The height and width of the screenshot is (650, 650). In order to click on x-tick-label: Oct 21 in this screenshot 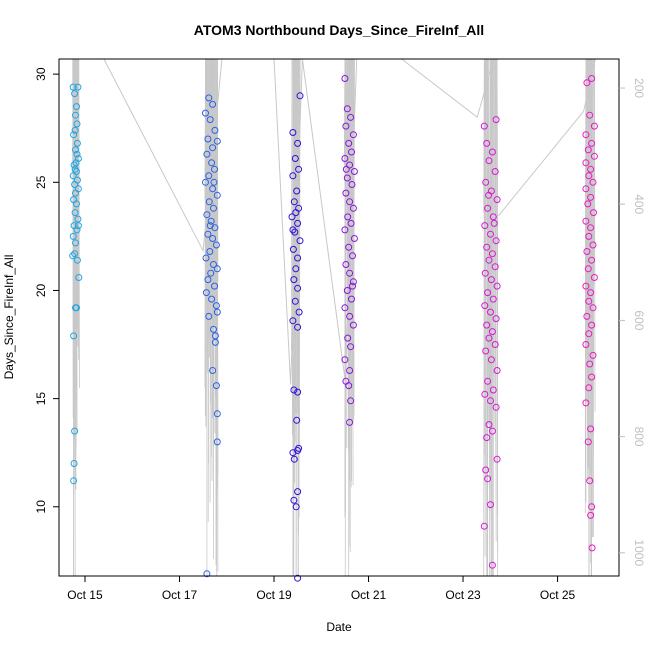, I will do `click(369, 595)`.